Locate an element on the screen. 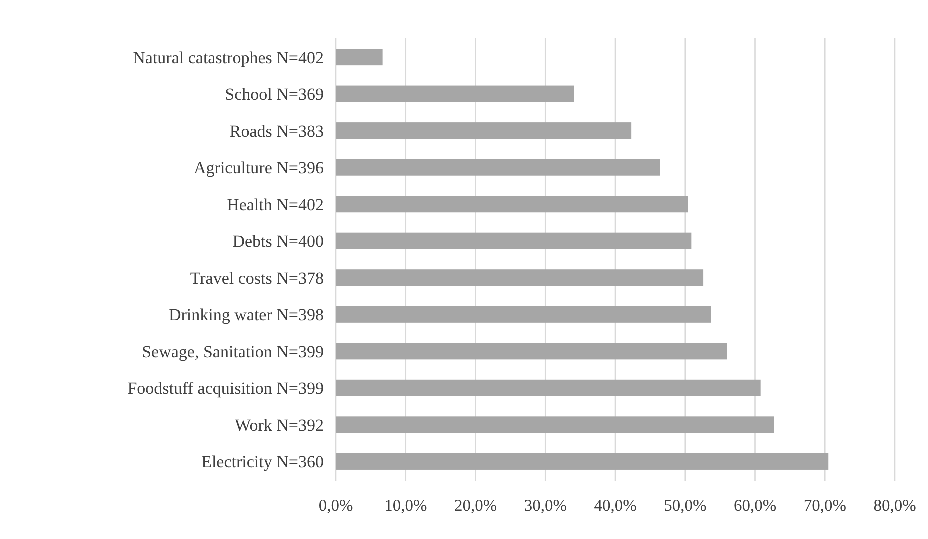  x-tick-label: 10,0% is located at coordinates (406, 505).